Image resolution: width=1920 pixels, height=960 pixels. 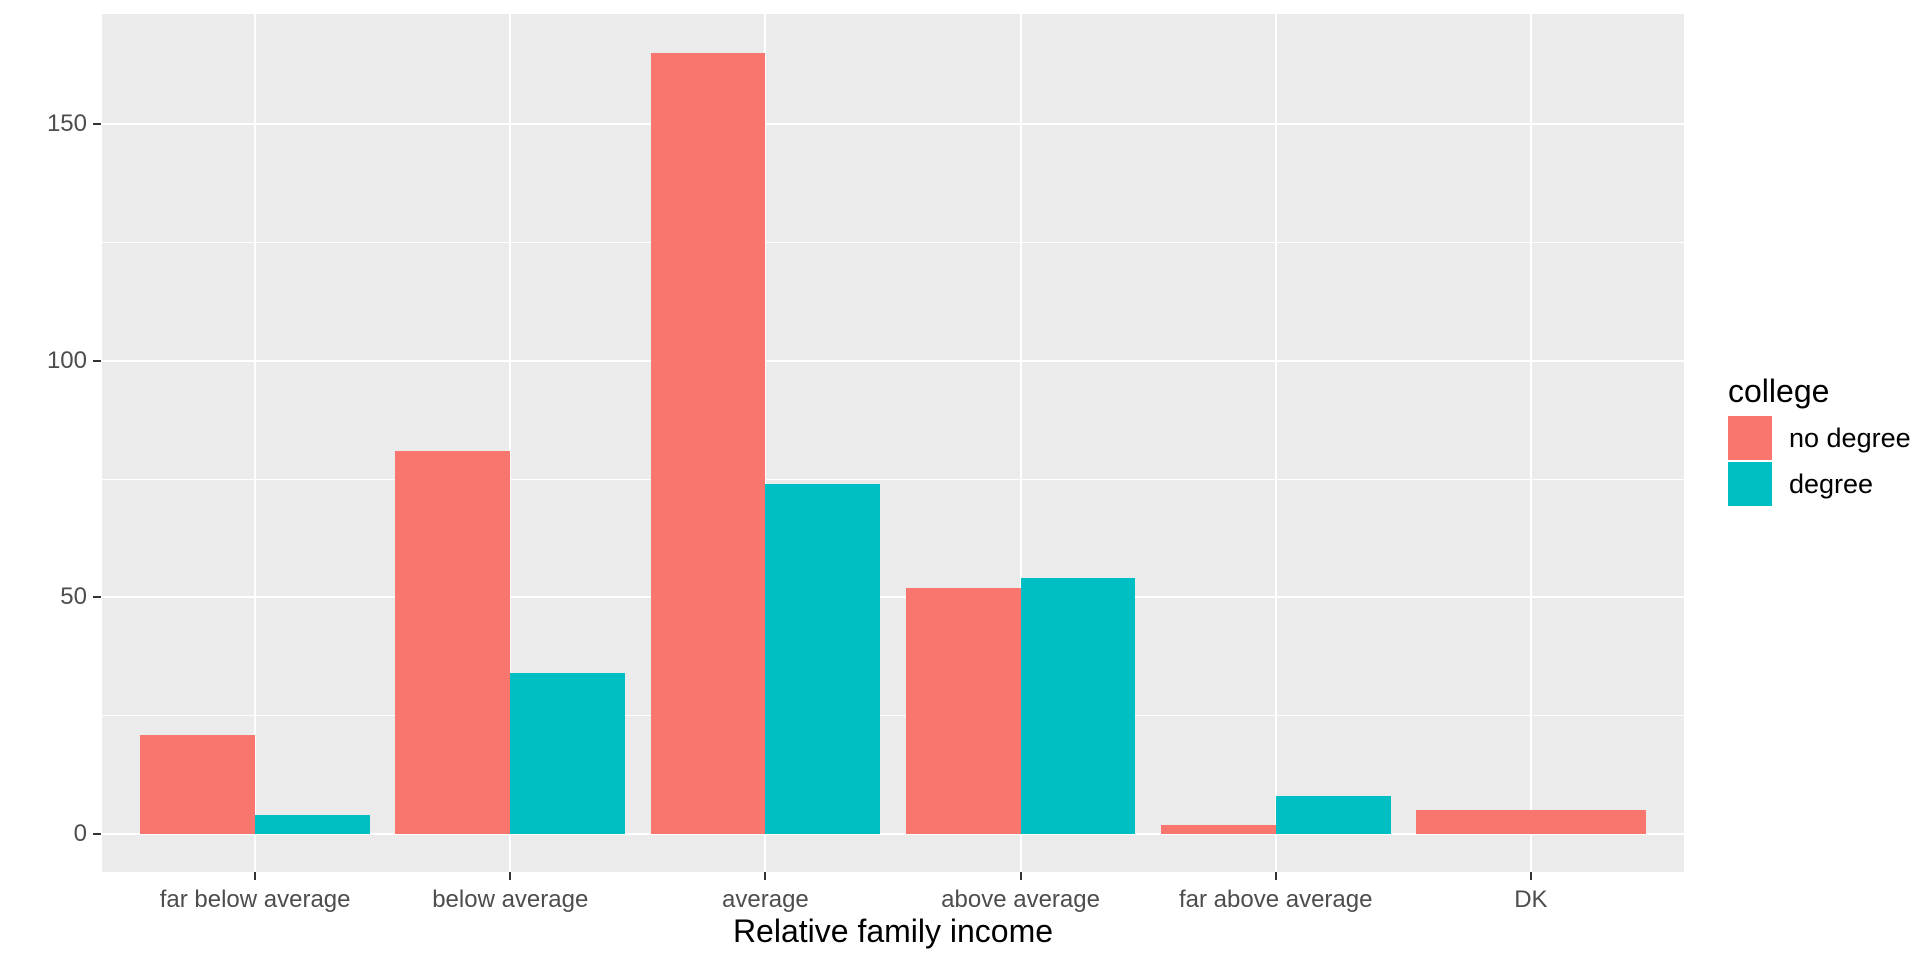 I want to click on legend-entries: no degree degree, so click(x=1819, y=461).